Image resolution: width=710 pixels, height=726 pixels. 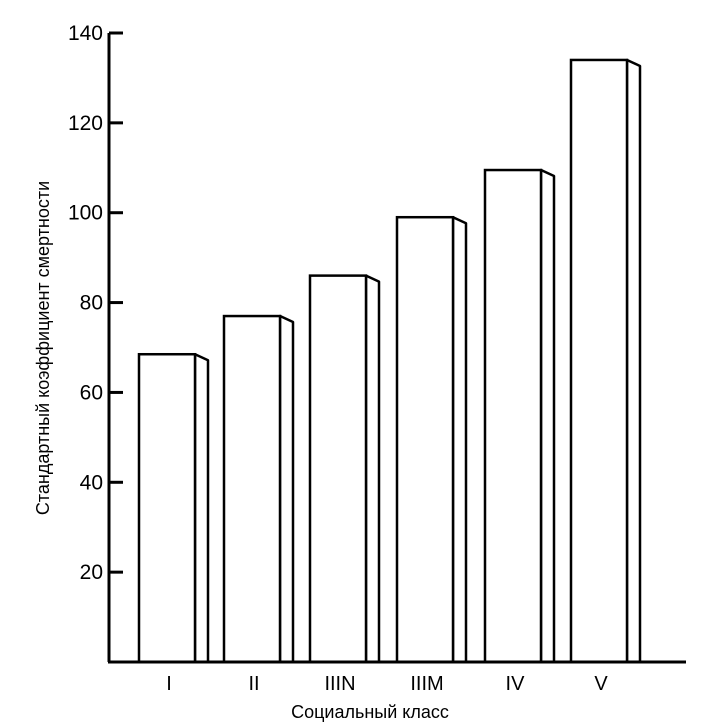 I want to click on x-axis-title: Социальный класс, so click(x=370, y=712).